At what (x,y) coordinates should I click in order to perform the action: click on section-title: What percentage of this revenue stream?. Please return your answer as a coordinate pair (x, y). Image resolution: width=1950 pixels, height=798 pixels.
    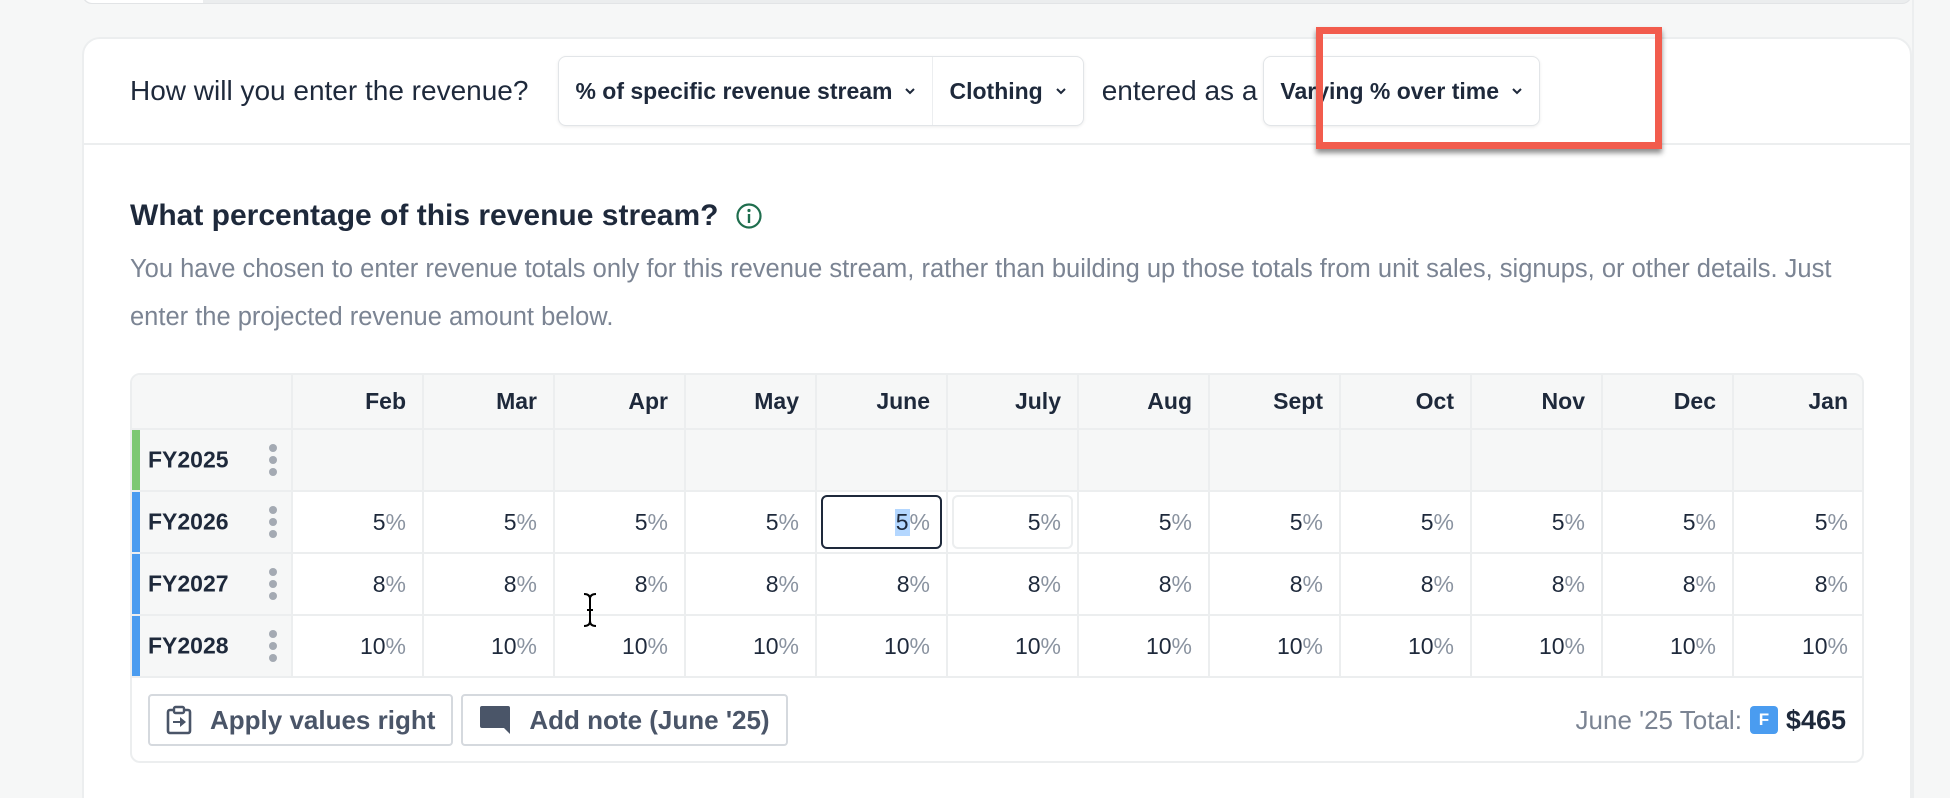
    Looking at the image, I should click on (446, 216).